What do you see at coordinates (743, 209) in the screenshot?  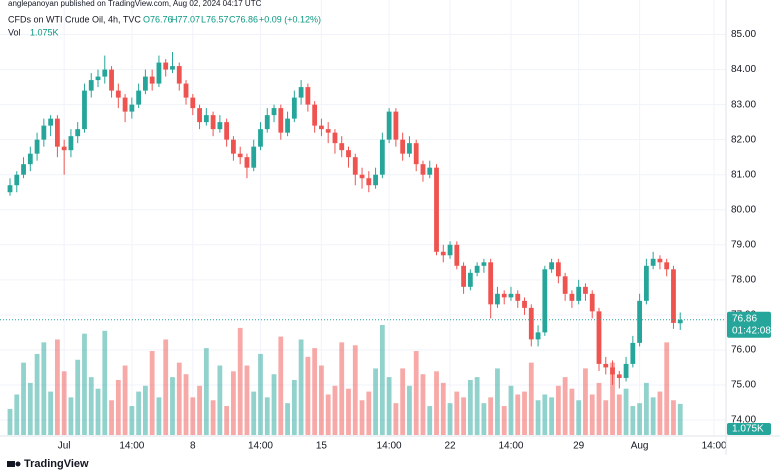 I see `y-tick-label: 80.00` at bounding box center [743, 209].